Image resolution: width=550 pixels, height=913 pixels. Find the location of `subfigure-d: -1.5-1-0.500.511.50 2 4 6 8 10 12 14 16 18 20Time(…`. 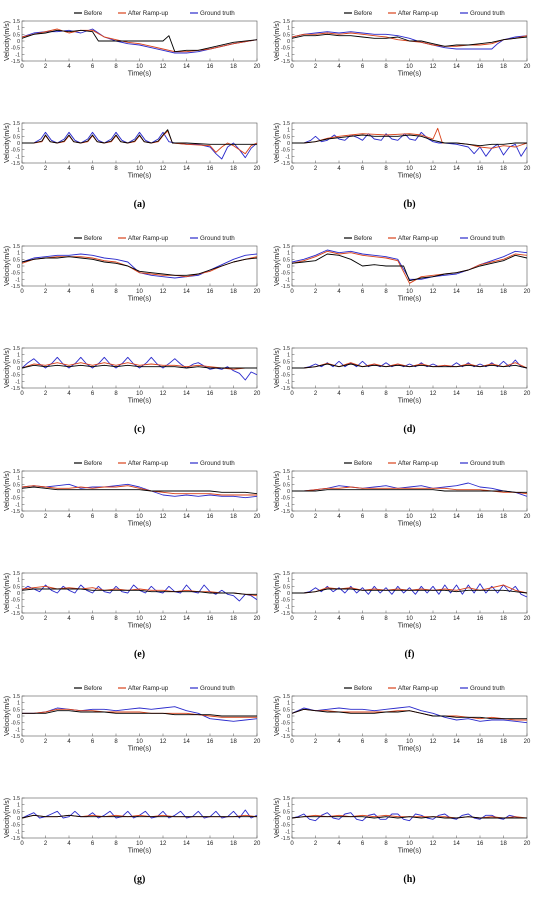

subfigure-d: -1.5-1-0.500.511.50 2 4 6 8 10 12 14 16 18 20Time(… is located at coordinates (402, 335).